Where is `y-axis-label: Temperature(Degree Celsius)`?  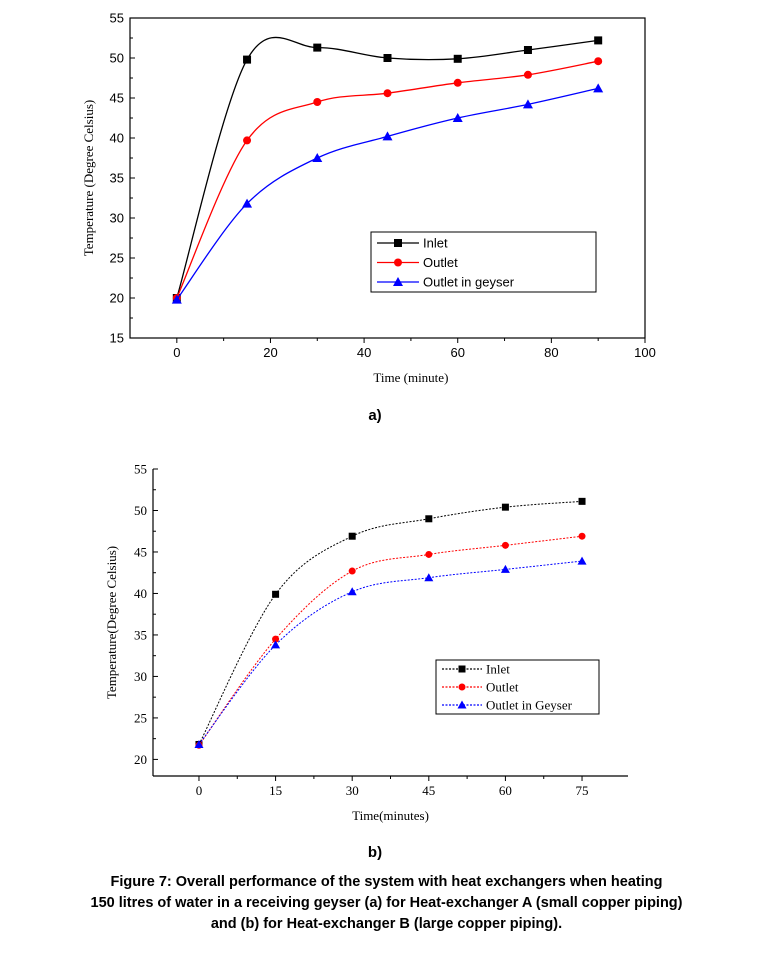 y-axis-label: Temperature(Degree Celsius) is located at coordinates (111, 622).